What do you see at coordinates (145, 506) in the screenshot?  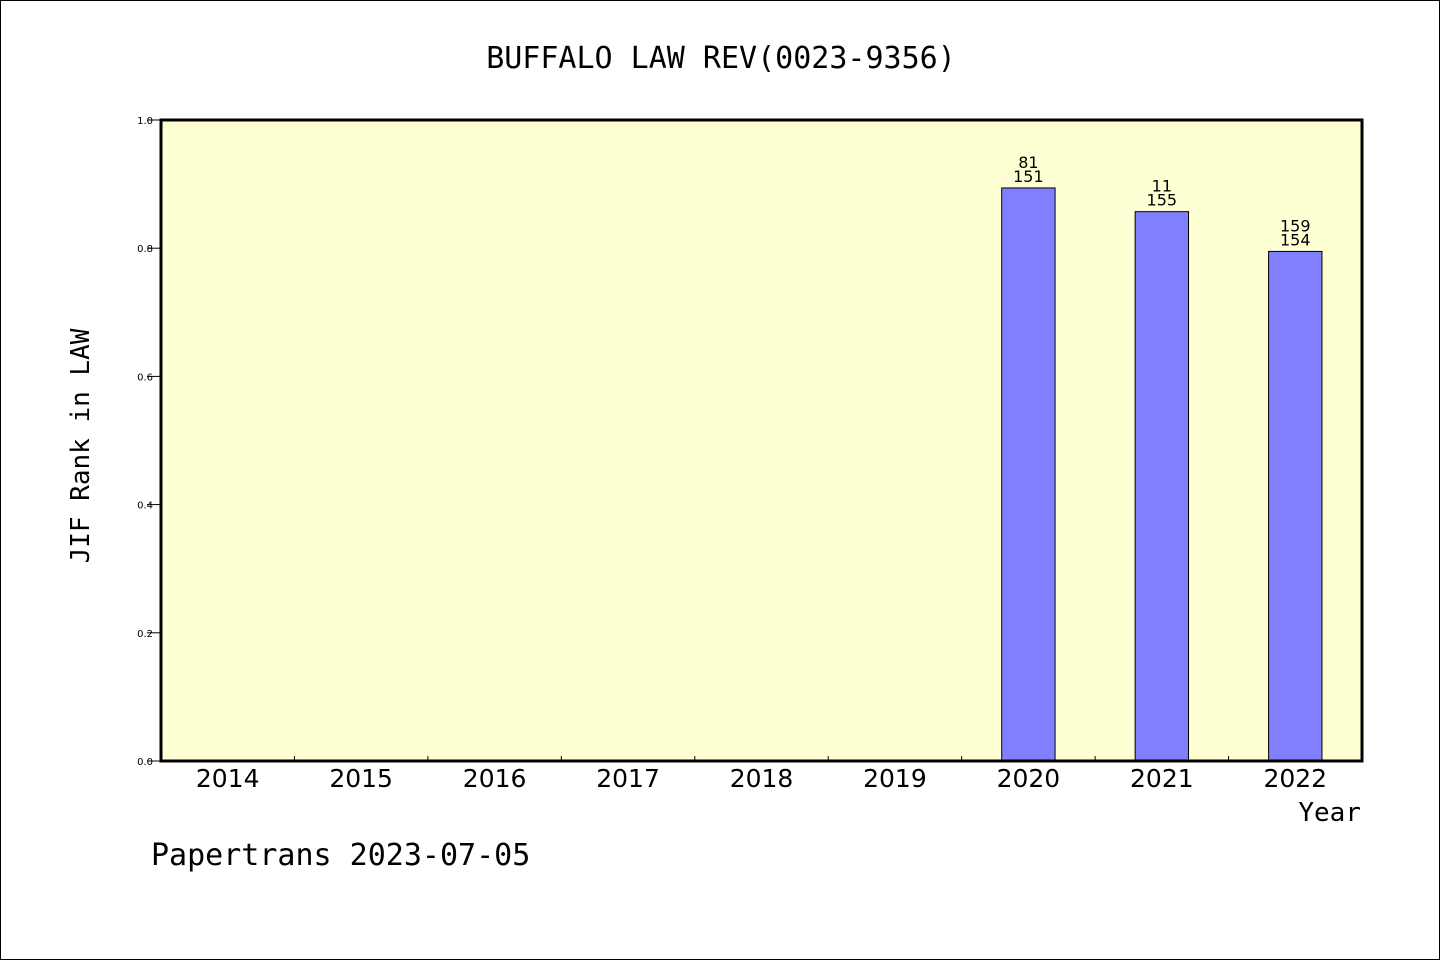 I see `y-tick-label: 0.4` at bounding box center [145, 506].